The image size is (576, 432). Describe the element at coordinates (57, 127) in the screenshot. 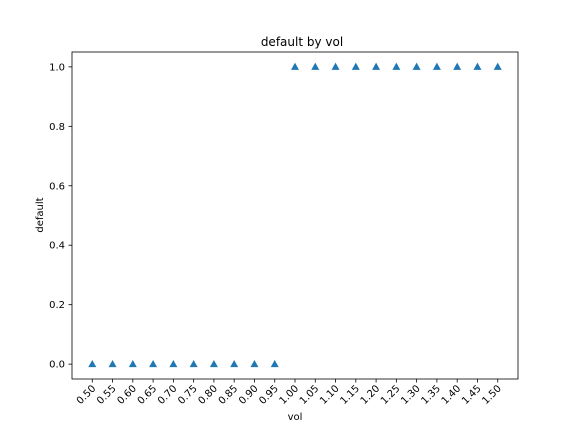

I see `y-tick-label: 0.8` at that location.